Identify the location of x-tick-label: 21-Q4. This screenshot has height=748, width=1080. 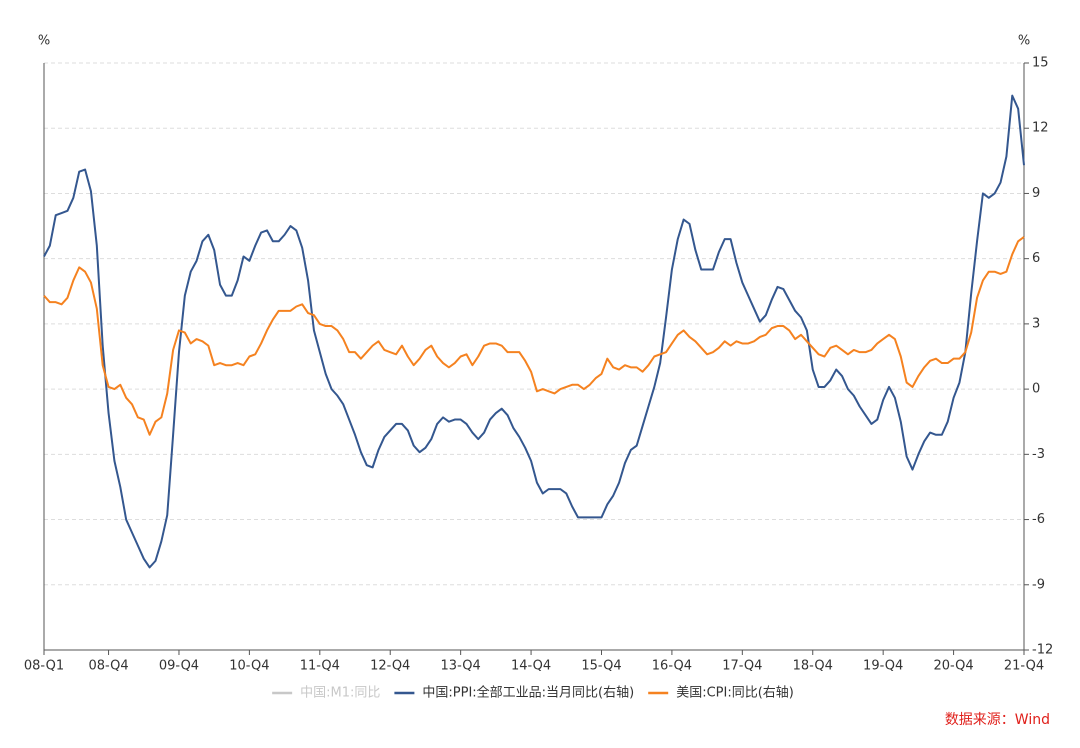
(1024, 666).